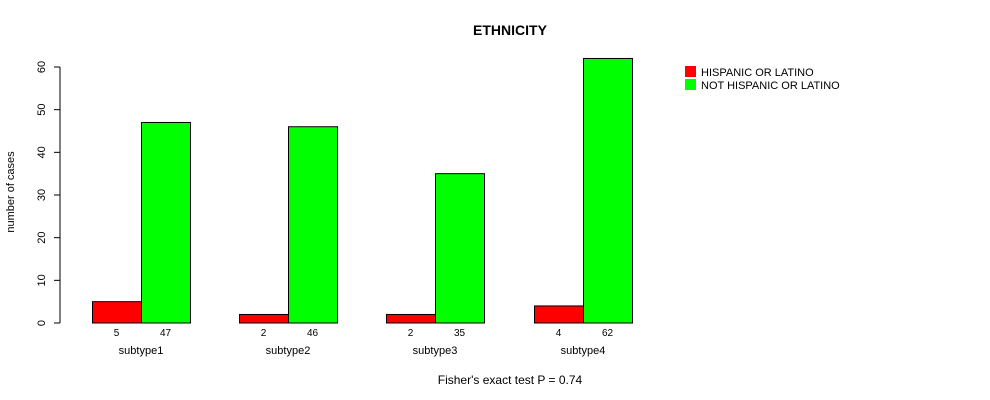 This screenshot has height=400, width=990. I want to click on chart-title: ETHNICITY, so click(510, 30).